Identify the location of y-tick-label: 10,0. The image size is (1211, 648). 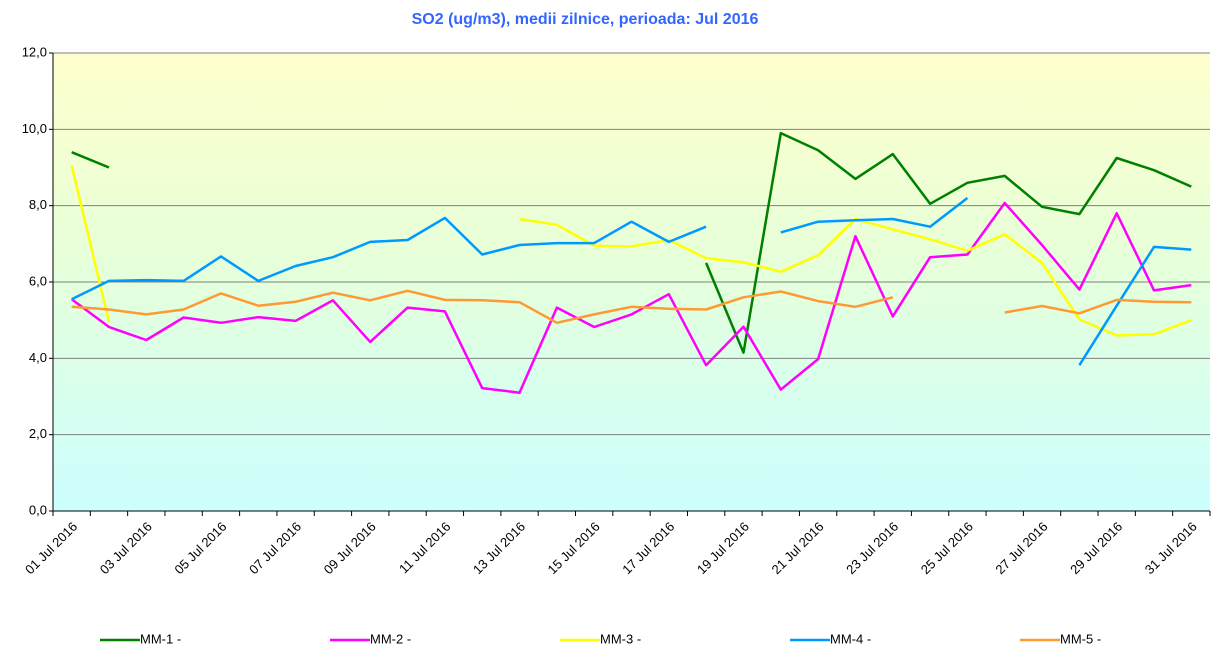
(34, 128).